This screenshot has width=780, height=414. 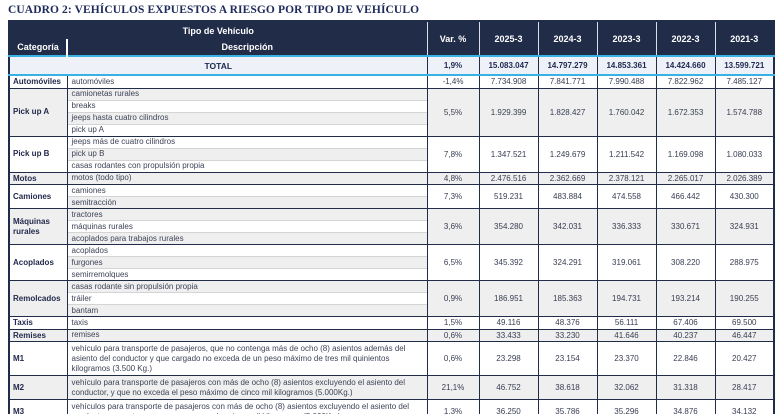 What do you see at coordinates (508, 406) in the screenshot?
I see `year-value: 36.250` at bounding box center [508, 406].